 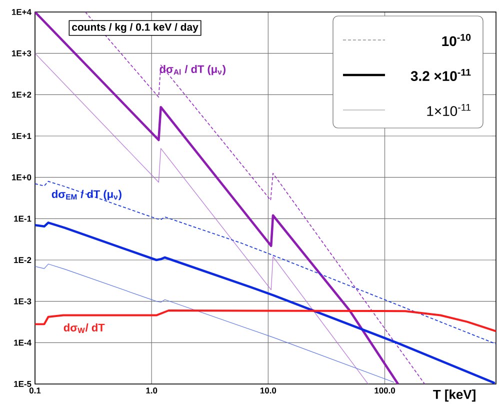 What do you see at coordinates (440, 75) in the screenshot?
I see `annotation: 3.2 ×10$^{-11}$` at bounding box center [440, 75].